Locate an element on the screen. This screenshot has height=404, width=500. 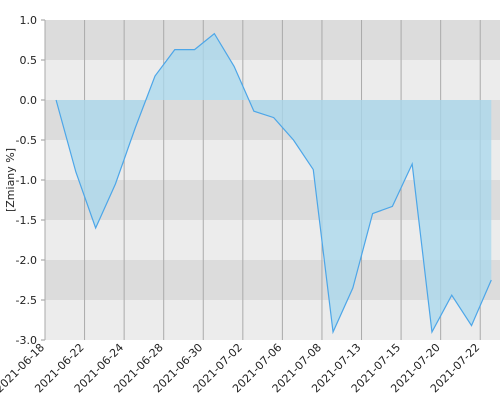
y-tick-label: -2.5 is located at coordinates (26, 300).